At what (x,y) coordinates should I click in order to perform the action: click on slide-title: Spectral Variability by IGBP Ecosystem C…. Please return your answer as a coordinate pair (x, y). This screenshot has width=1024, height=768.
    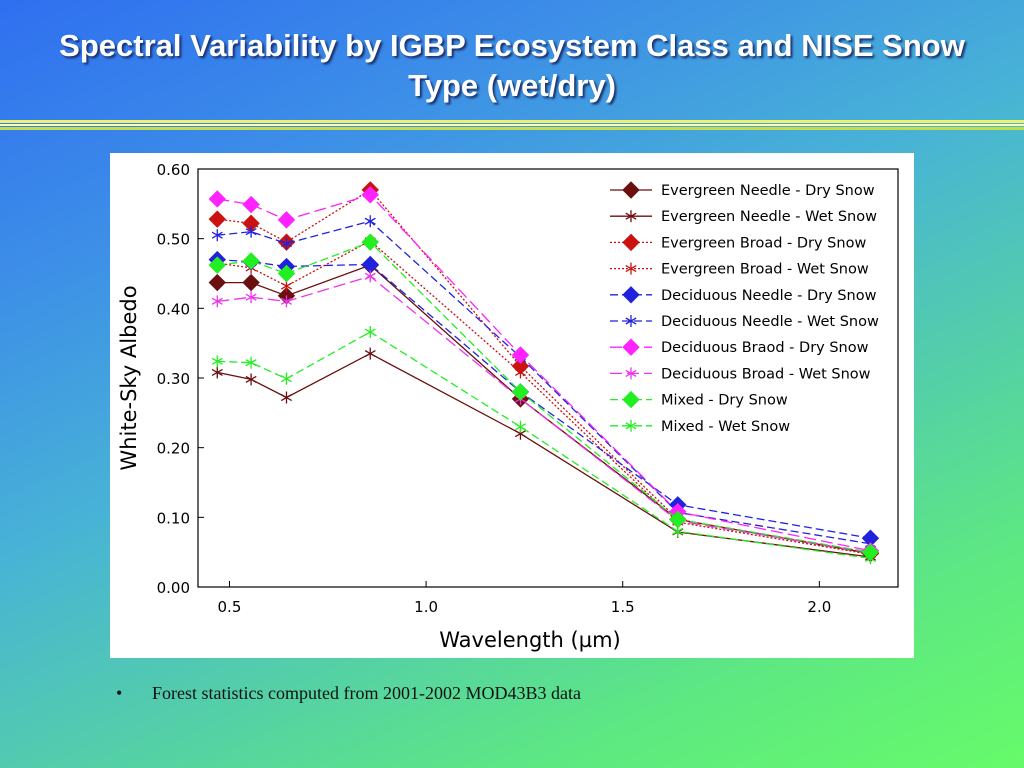
    Looking at the image, I should click on (512, 65).